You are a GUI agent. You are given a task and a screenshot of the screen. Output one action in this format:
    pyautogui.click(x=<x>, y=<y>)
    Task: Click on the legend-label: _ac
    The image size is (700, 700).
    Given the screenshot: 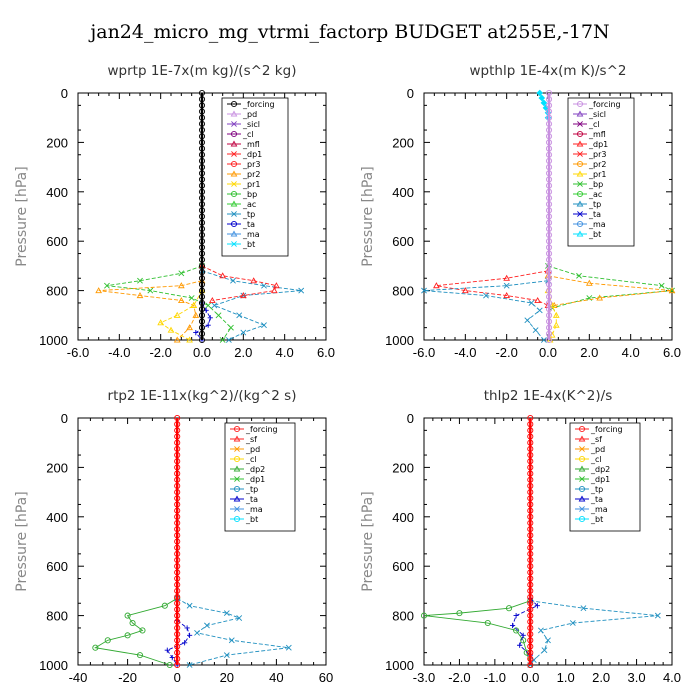 What is the action you would take?
    pyautogui.click(x=595, y=194)
    